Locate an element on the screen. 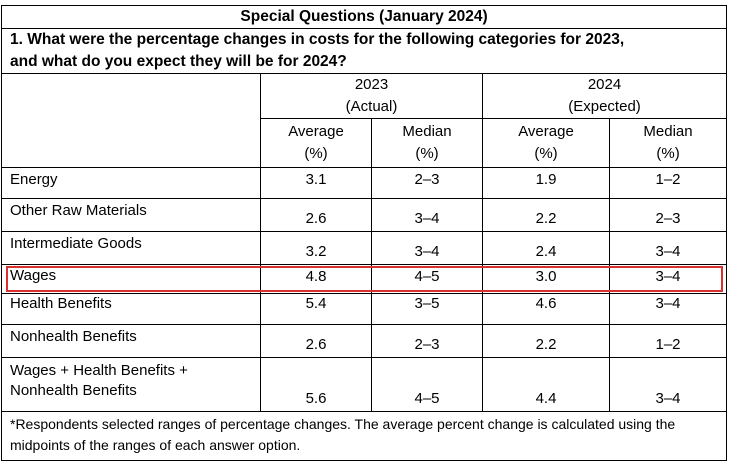 Image resolution: width=729 pixels, height=461 pixels. value-cell: 1.9 is located at coordinates (546, 183).